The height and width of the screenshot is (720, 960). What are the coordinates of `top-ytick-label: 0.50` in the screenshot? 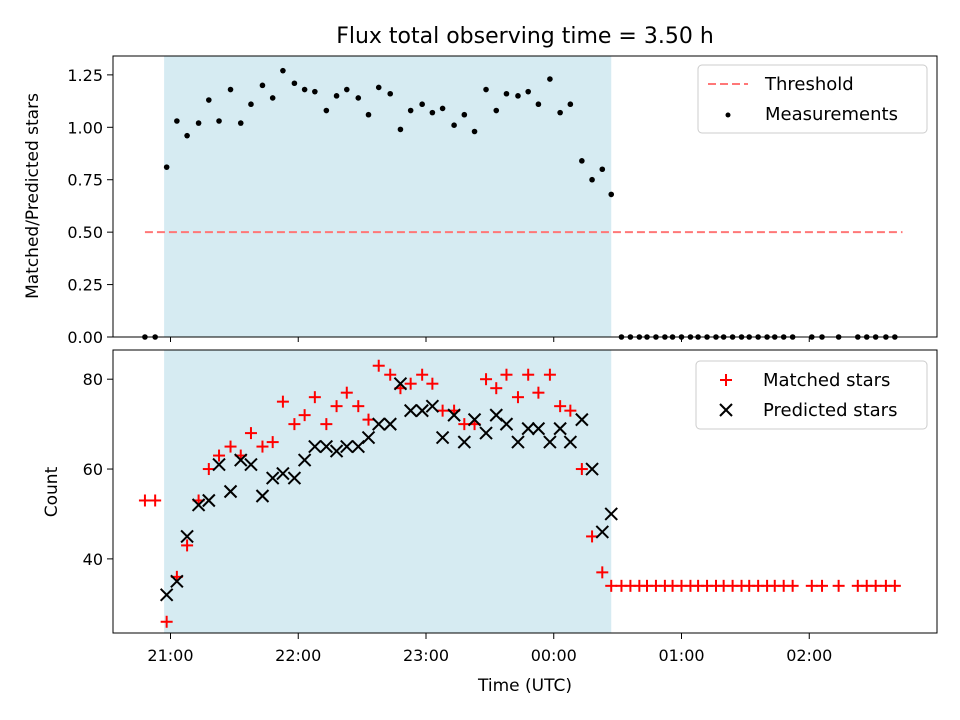 It's located at (85, 232).